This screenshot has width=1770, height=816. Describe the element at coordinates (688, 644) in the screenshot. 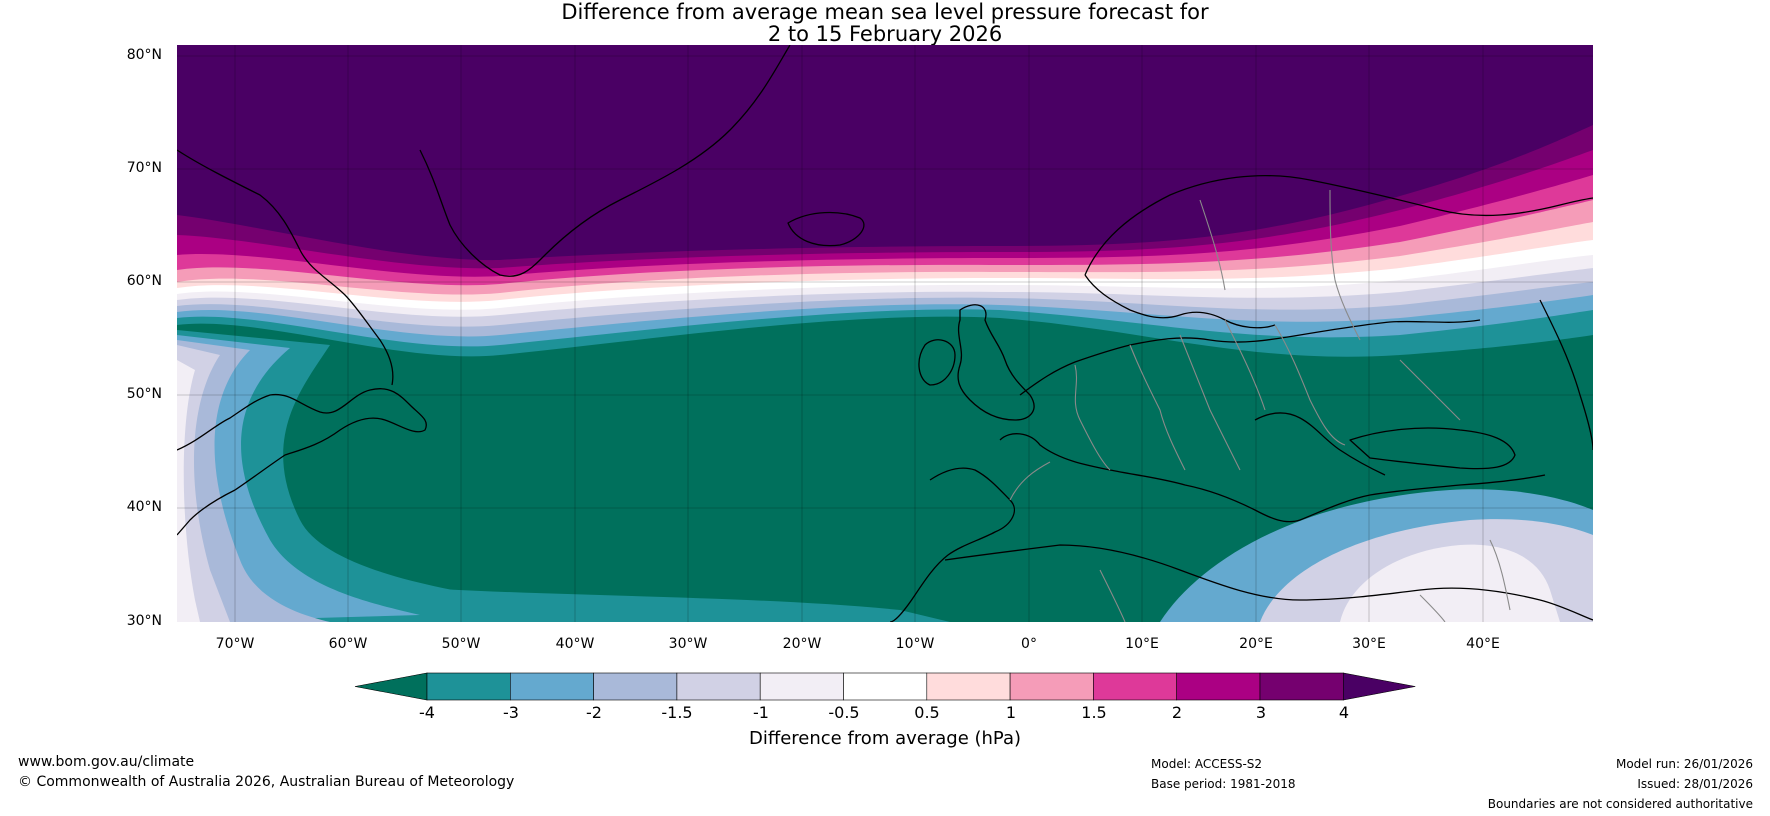

I see `lon-label-30w: 30°W` at that location.